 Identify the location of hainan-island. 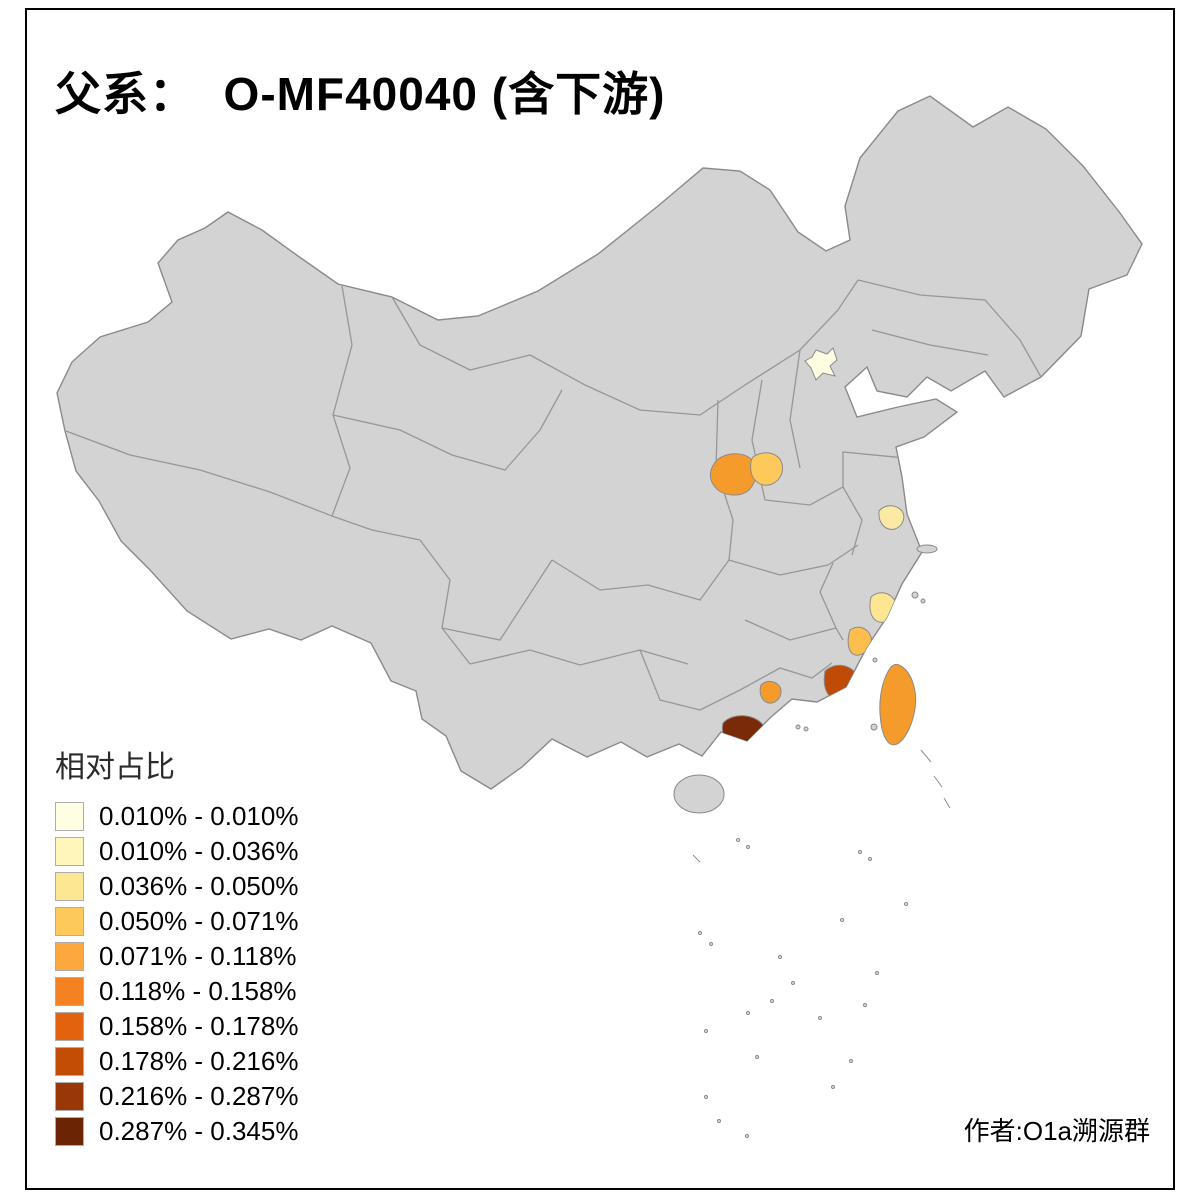
(699, 794).